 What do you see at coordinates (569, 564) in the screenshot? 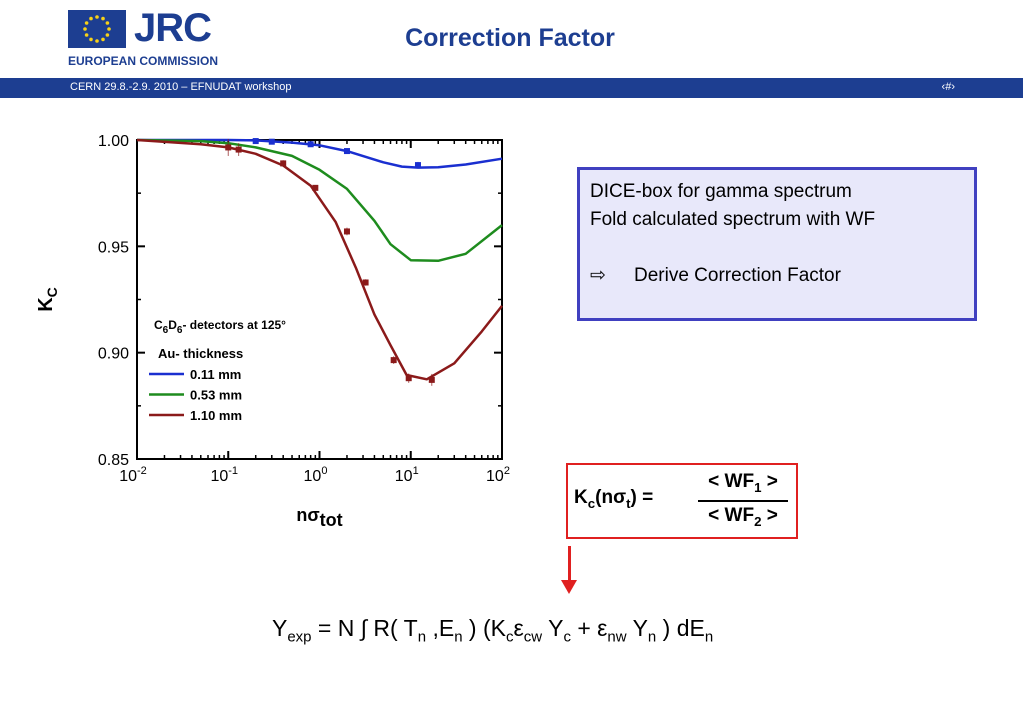
I see `red-arrow-icon` at bounding box center [569, 564].